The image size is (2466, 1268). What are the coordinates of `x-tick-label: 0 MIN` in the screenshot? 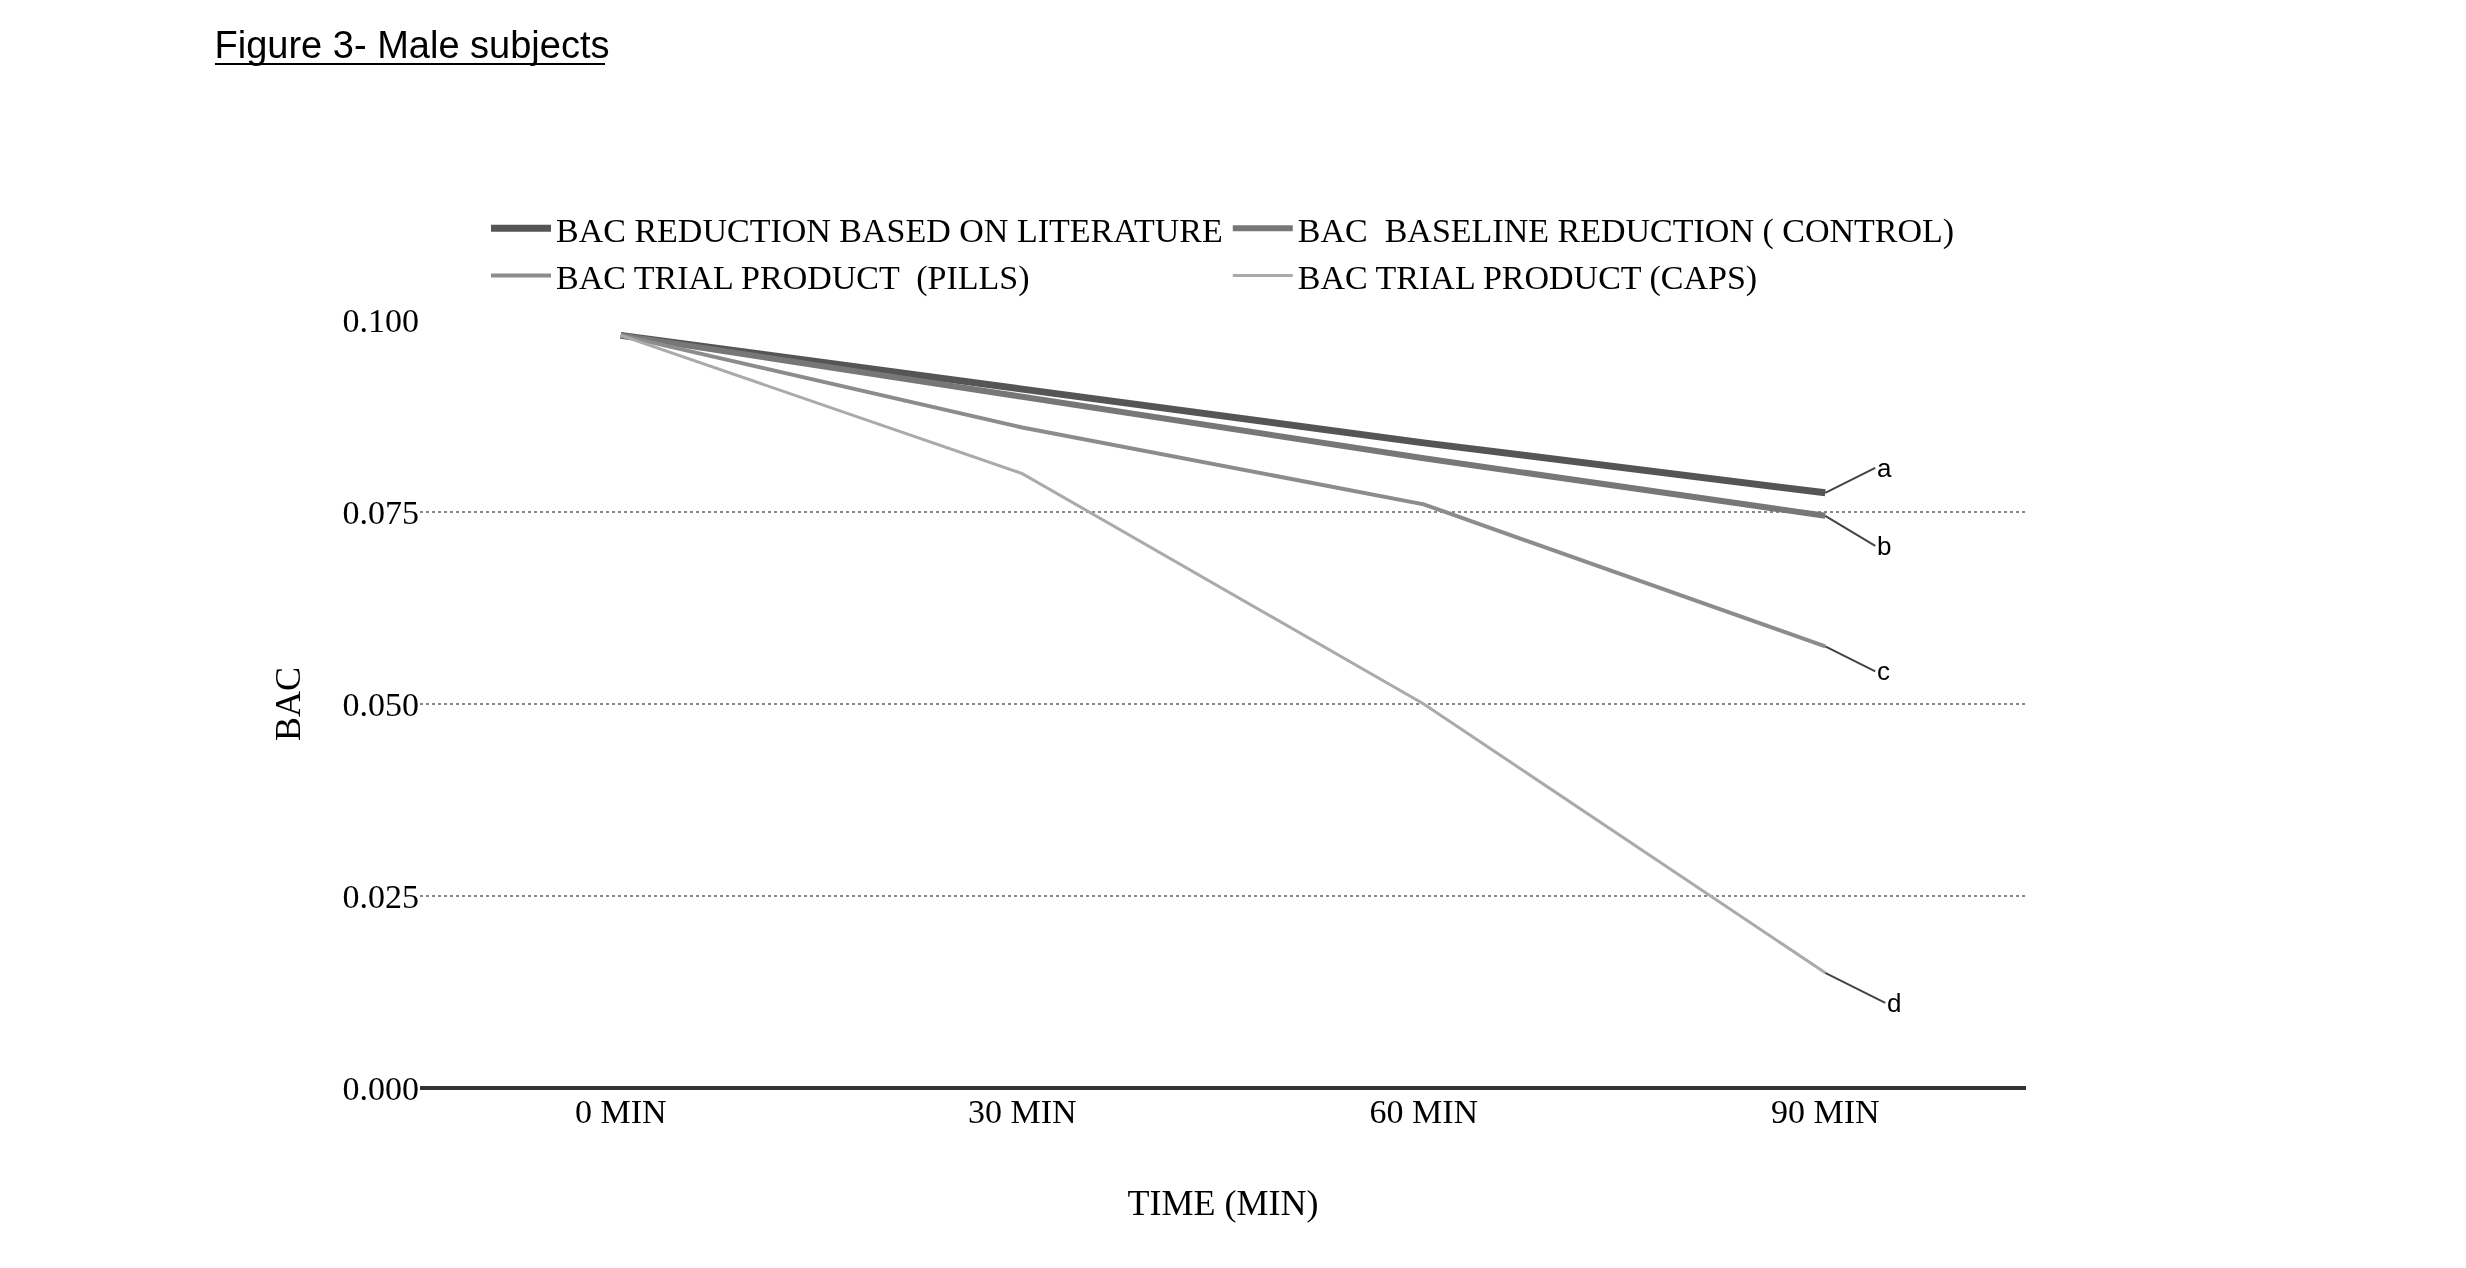 It's located at (620, 1111).